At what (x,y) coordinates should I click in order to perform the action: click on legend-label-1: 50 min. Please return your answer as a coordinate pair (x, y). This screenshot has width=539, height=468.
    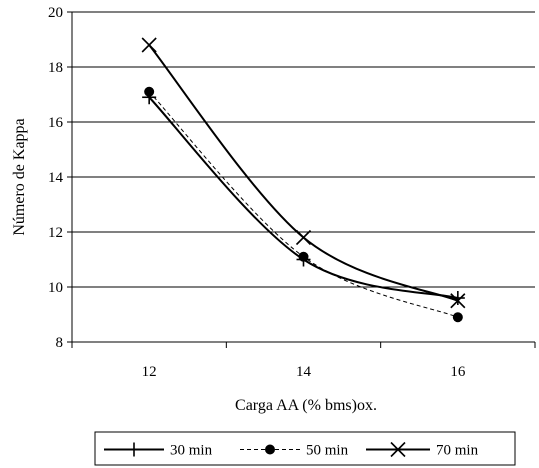
    Looking at the image, I should click on (327, 451).